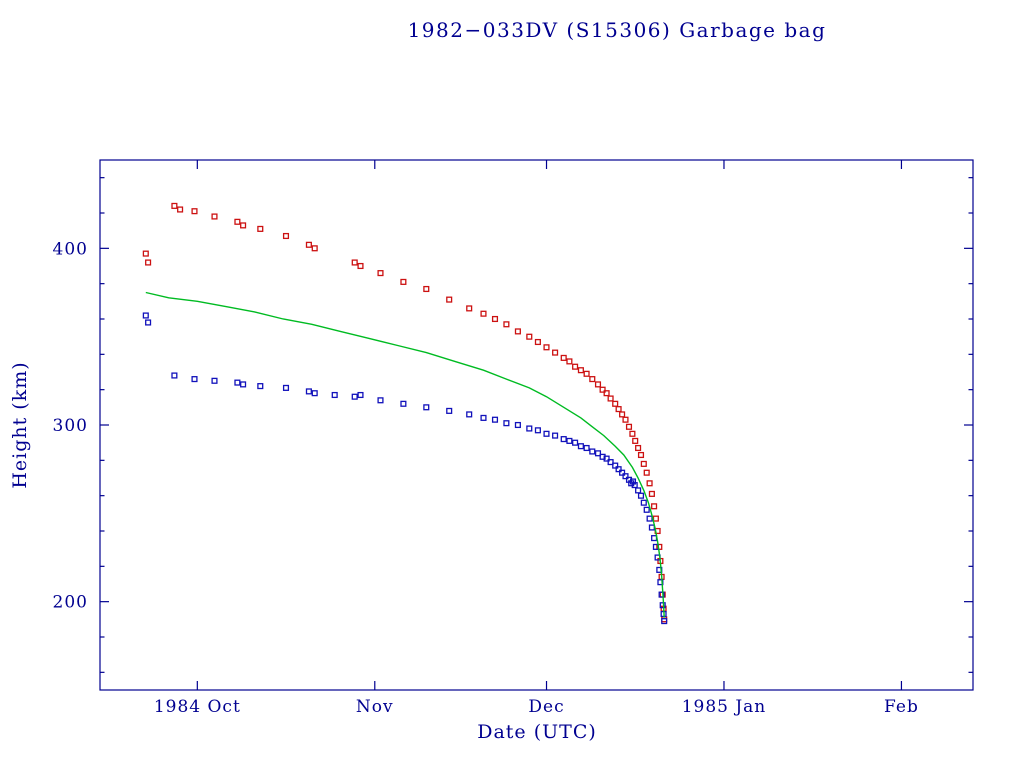 Image resolution: width=1024 pixels, height=768 pixels. What do you see at coordinates (70, 249) in the screenshot?
I see `y-tick-label: 400` at bounding box center [70, 249].